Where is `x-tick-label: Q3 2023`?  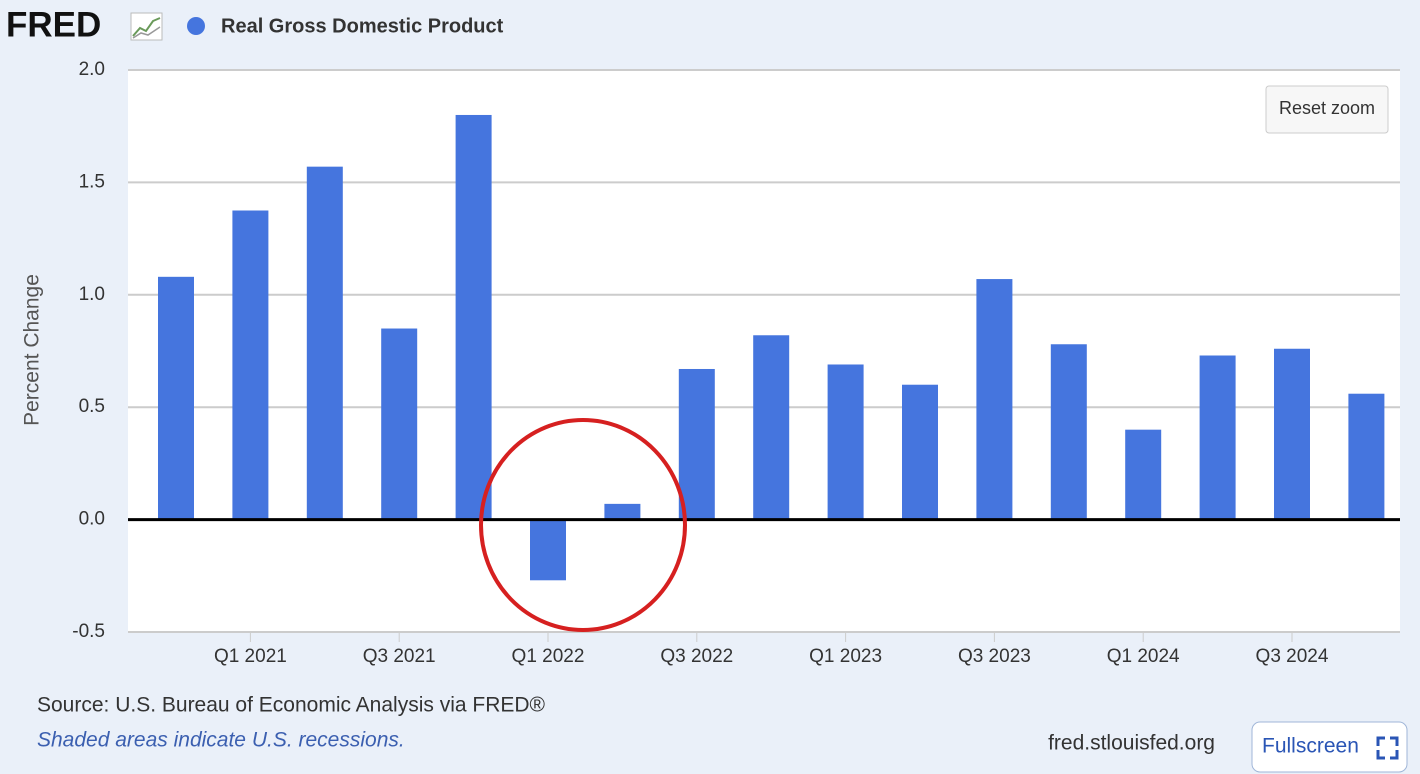
x-tick-label: Q3 2023 is located at coordinates (994, 656).